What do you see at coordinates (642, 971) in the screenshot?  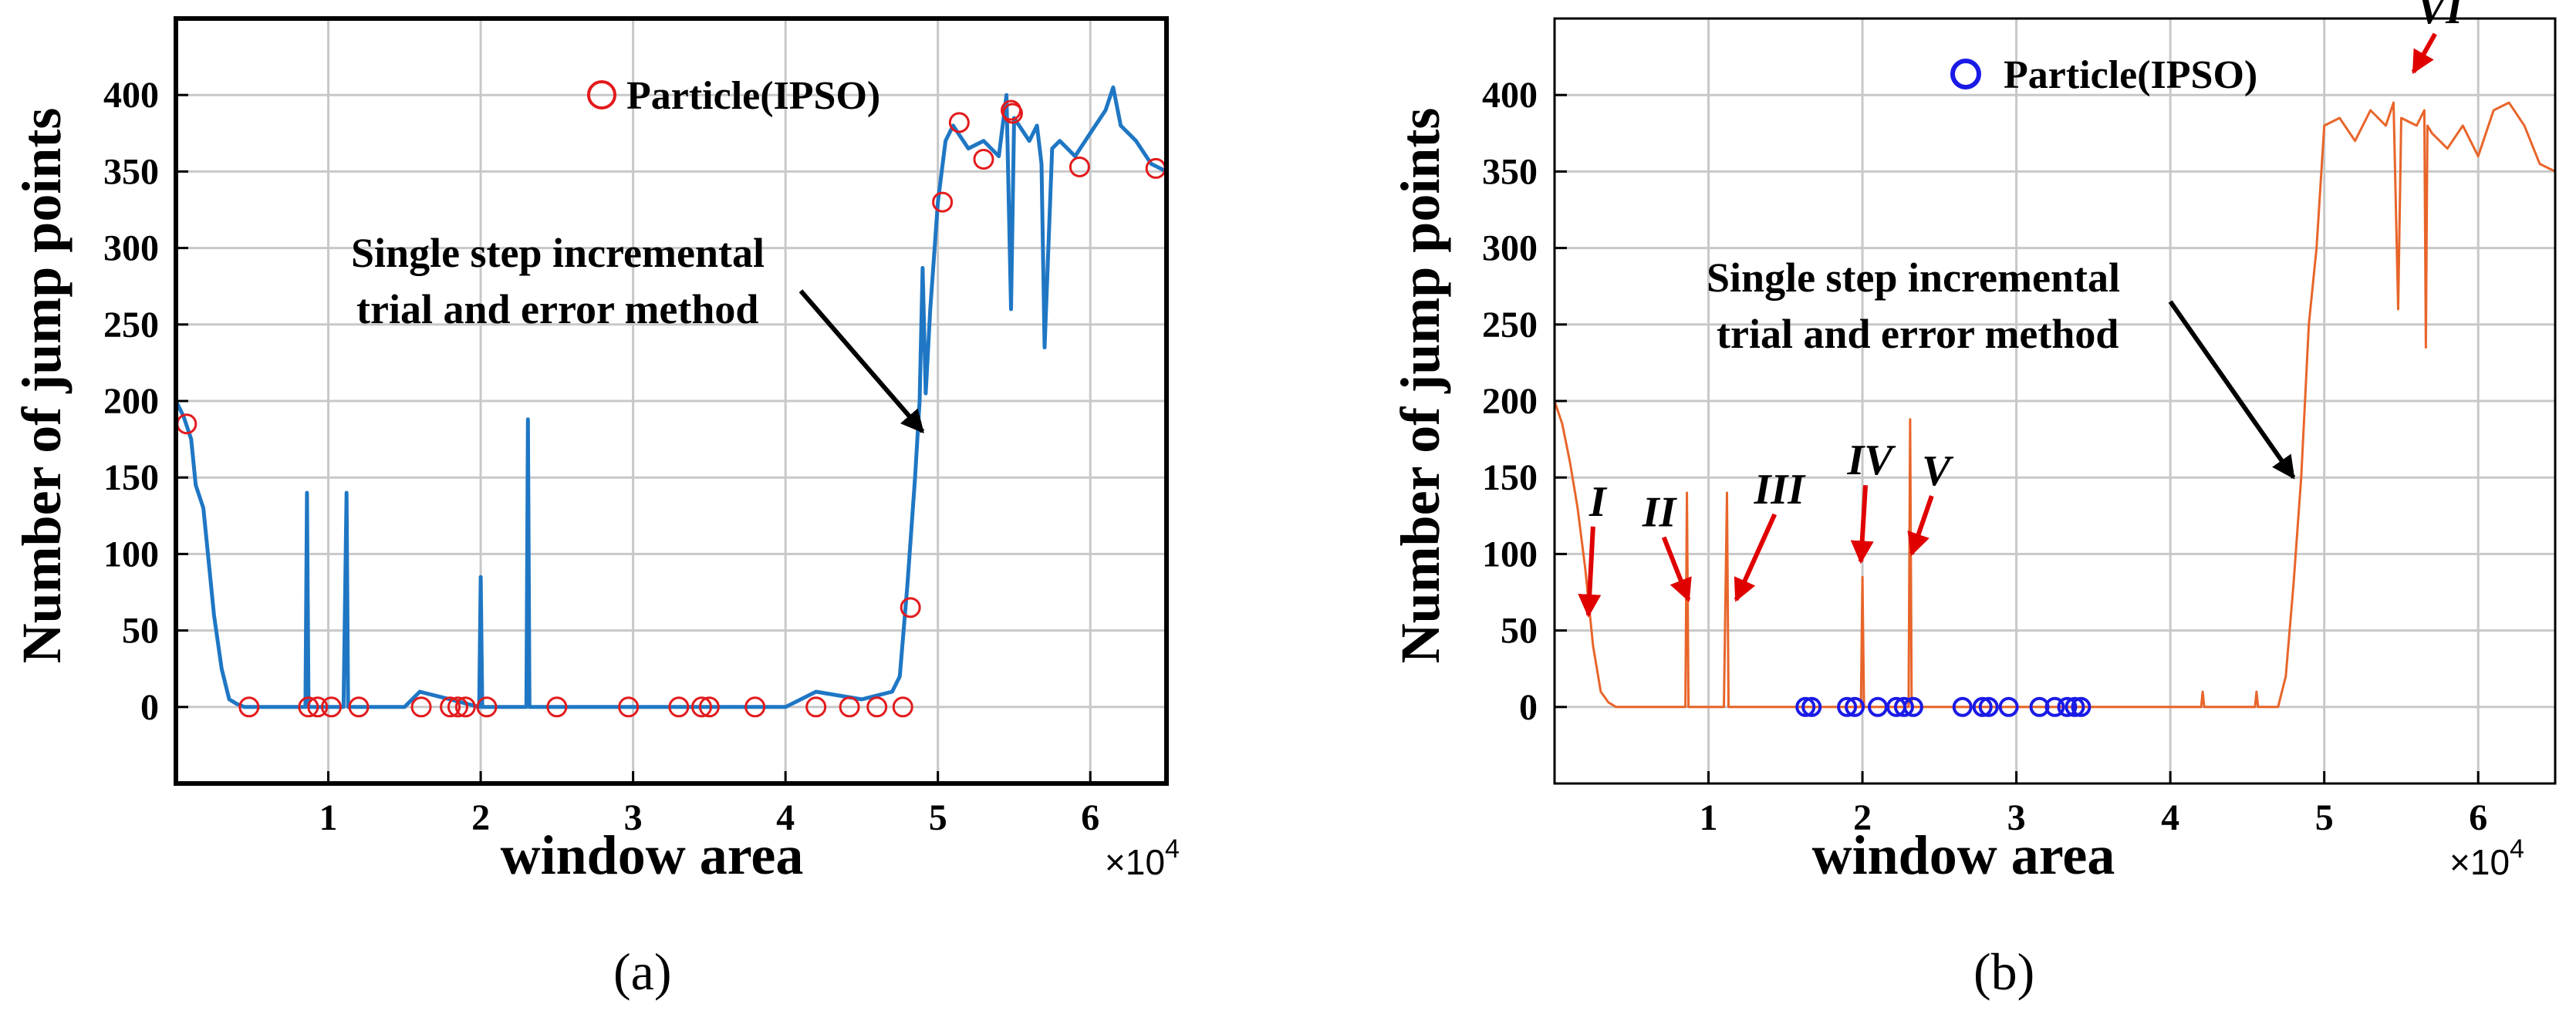 I see `a-caption: (a)` at bounding box center [642, 971].